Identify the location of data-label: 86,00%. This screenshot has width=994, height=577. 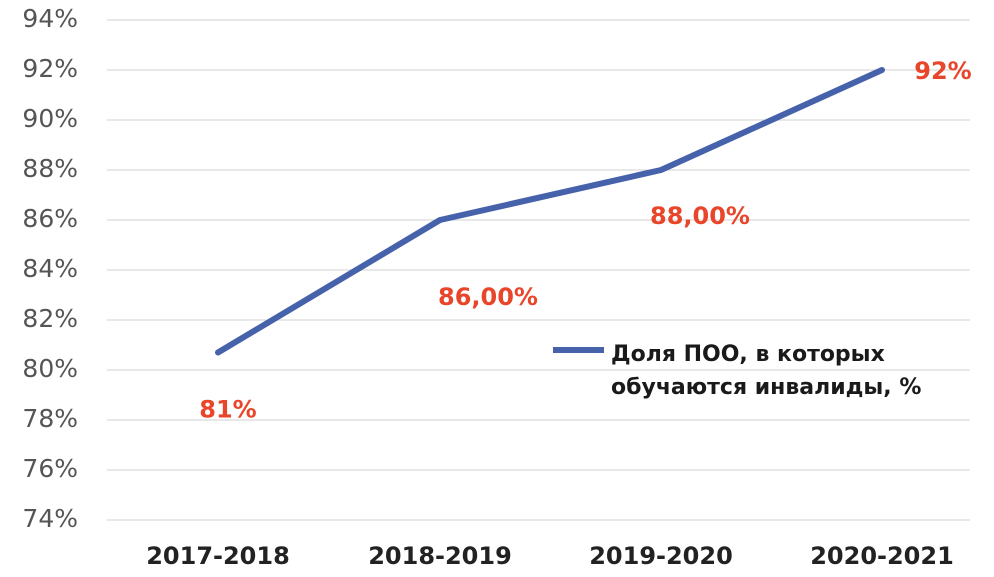
(488, 297).